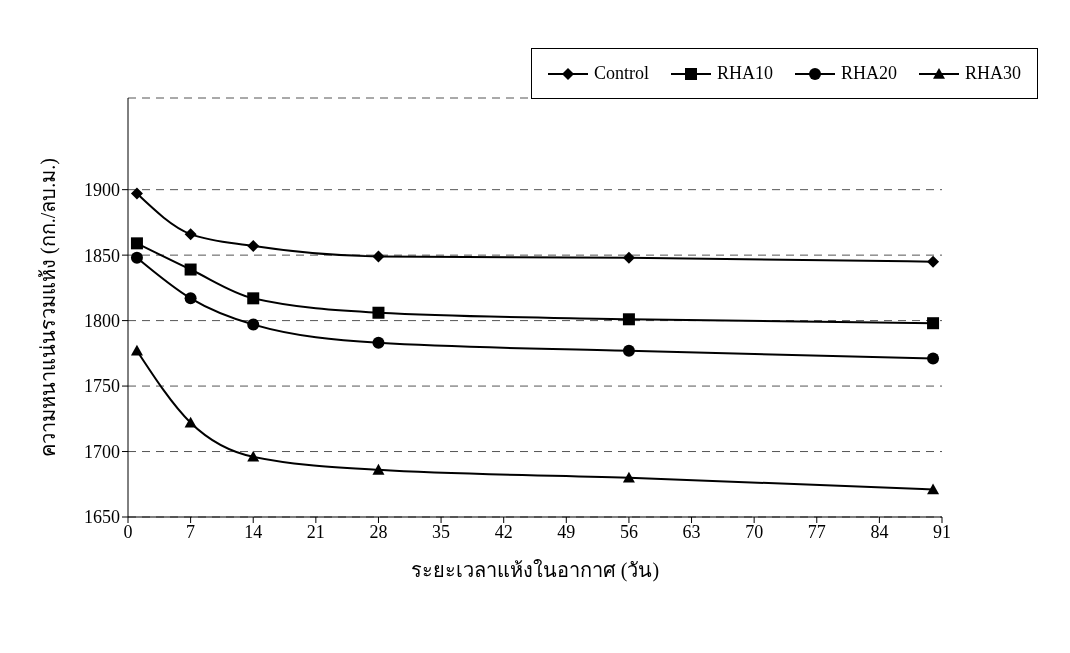 The image size is (1070, 653). What do you see at coordinates (102, 190) in the screenshot?
I see `y-tick-label: 1900` at bounding box center [102, 190].